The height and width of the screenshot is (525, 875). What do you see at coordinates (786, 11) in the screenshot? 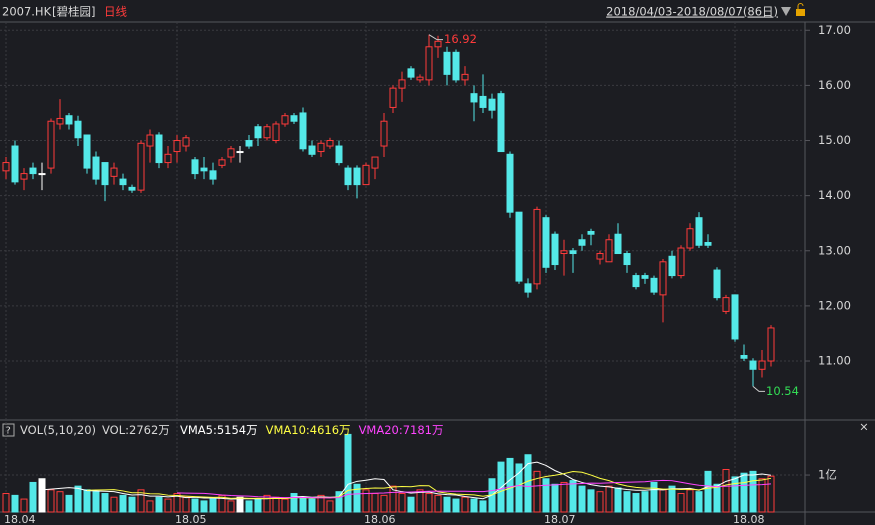
I see `dropdown-arrow` at bounding box center [786, 11].